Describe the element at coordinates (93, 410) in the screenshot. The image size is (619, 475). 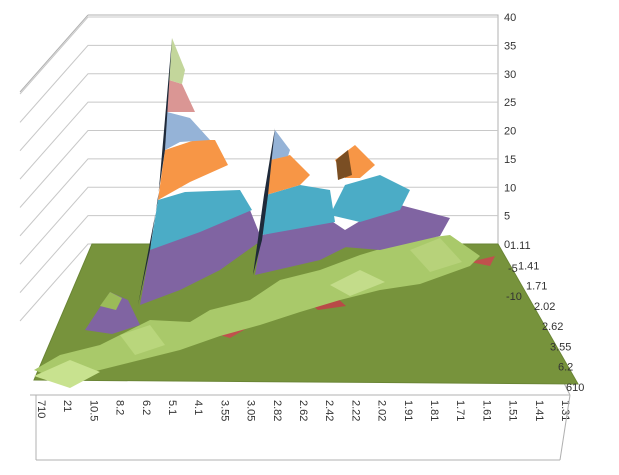
I see `x-tick-label: 10.5` at that location.